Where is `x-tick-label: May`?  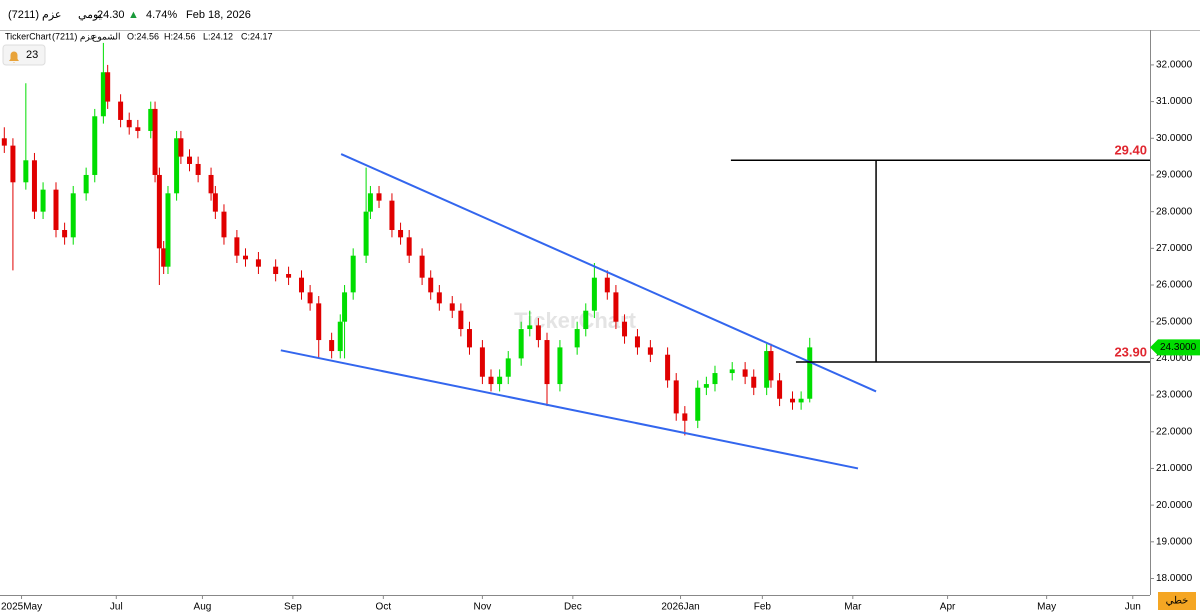 x-tick-label: May is located at coordinates (1046, 607).